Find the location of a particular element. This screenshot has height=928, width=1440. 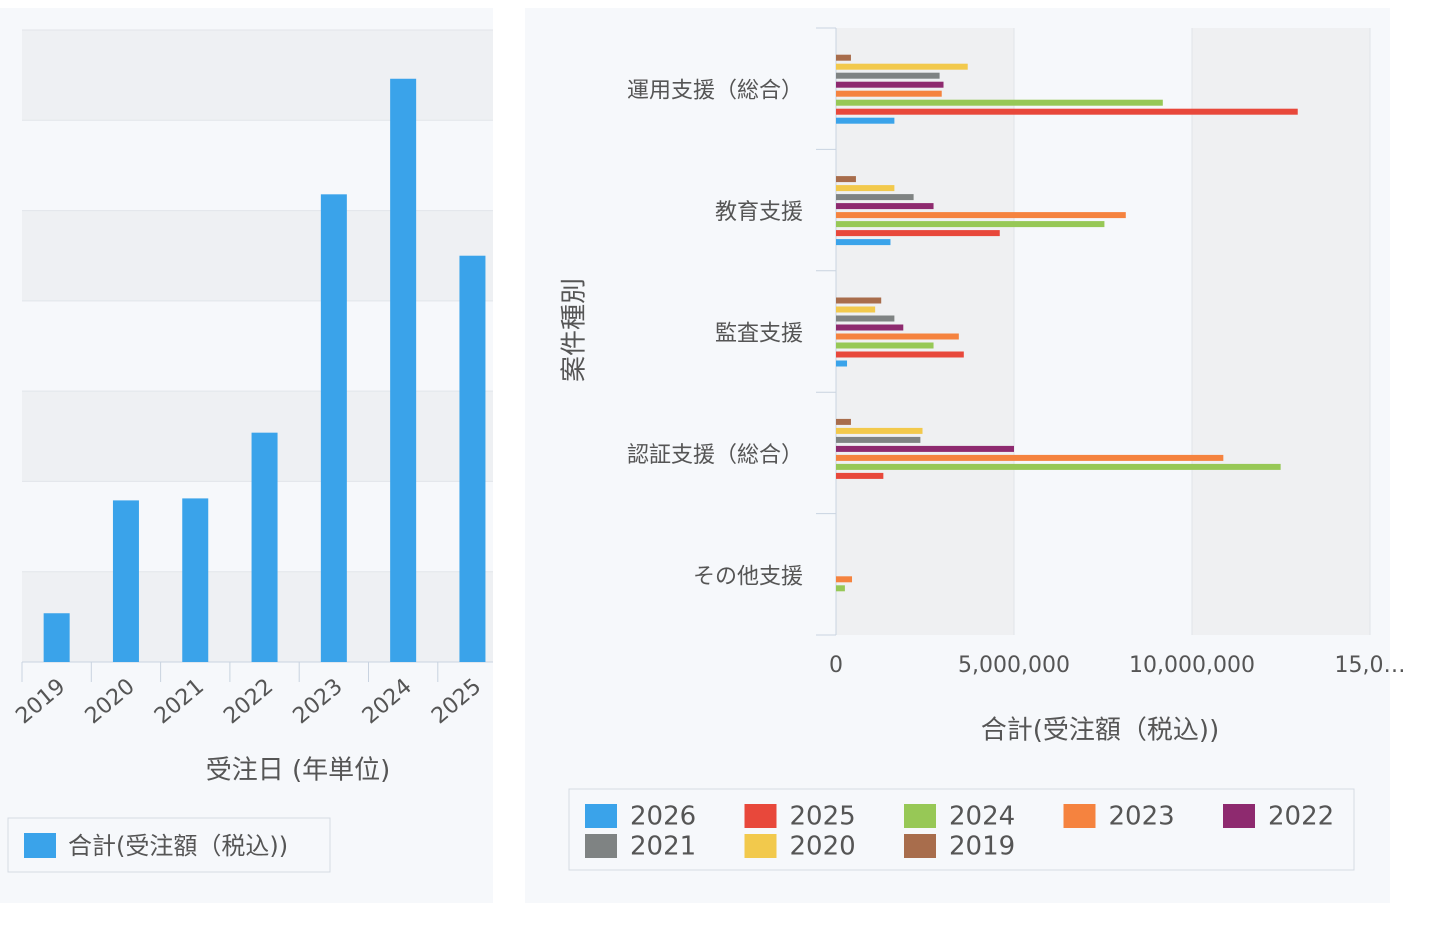

y-tick-label: その他支援 is located at coordinates (748, 576).